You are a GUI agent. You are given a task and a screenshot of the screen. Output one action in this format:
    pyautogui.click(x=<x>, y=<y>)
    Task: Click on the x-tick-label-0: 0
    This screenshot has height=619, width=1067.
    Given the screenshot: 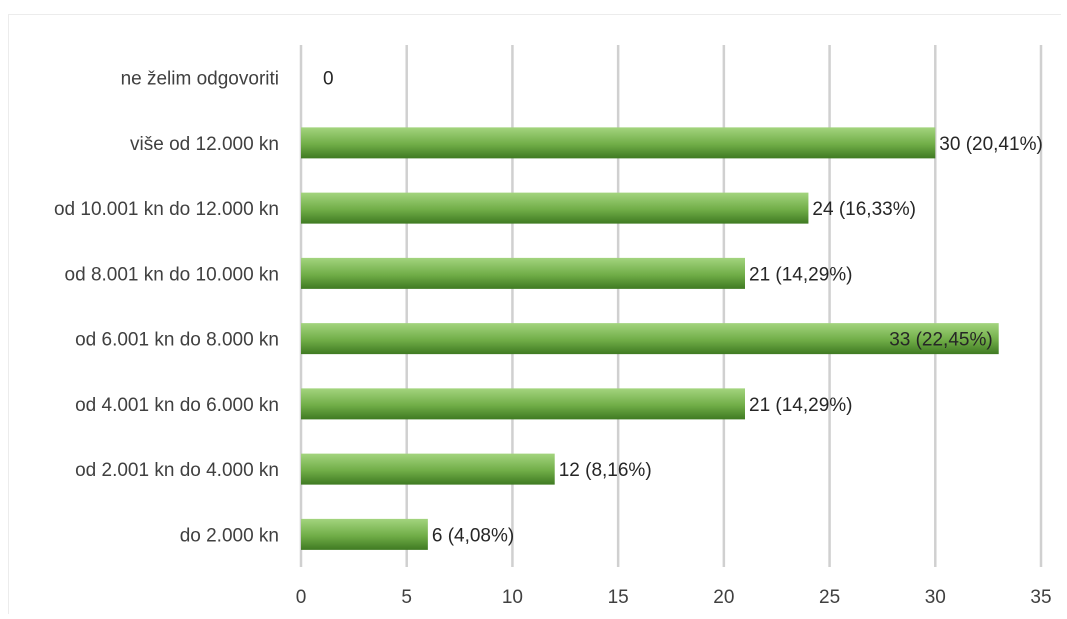 What is the action you would take?
    pyautogui.click(x=301, y=597)
    